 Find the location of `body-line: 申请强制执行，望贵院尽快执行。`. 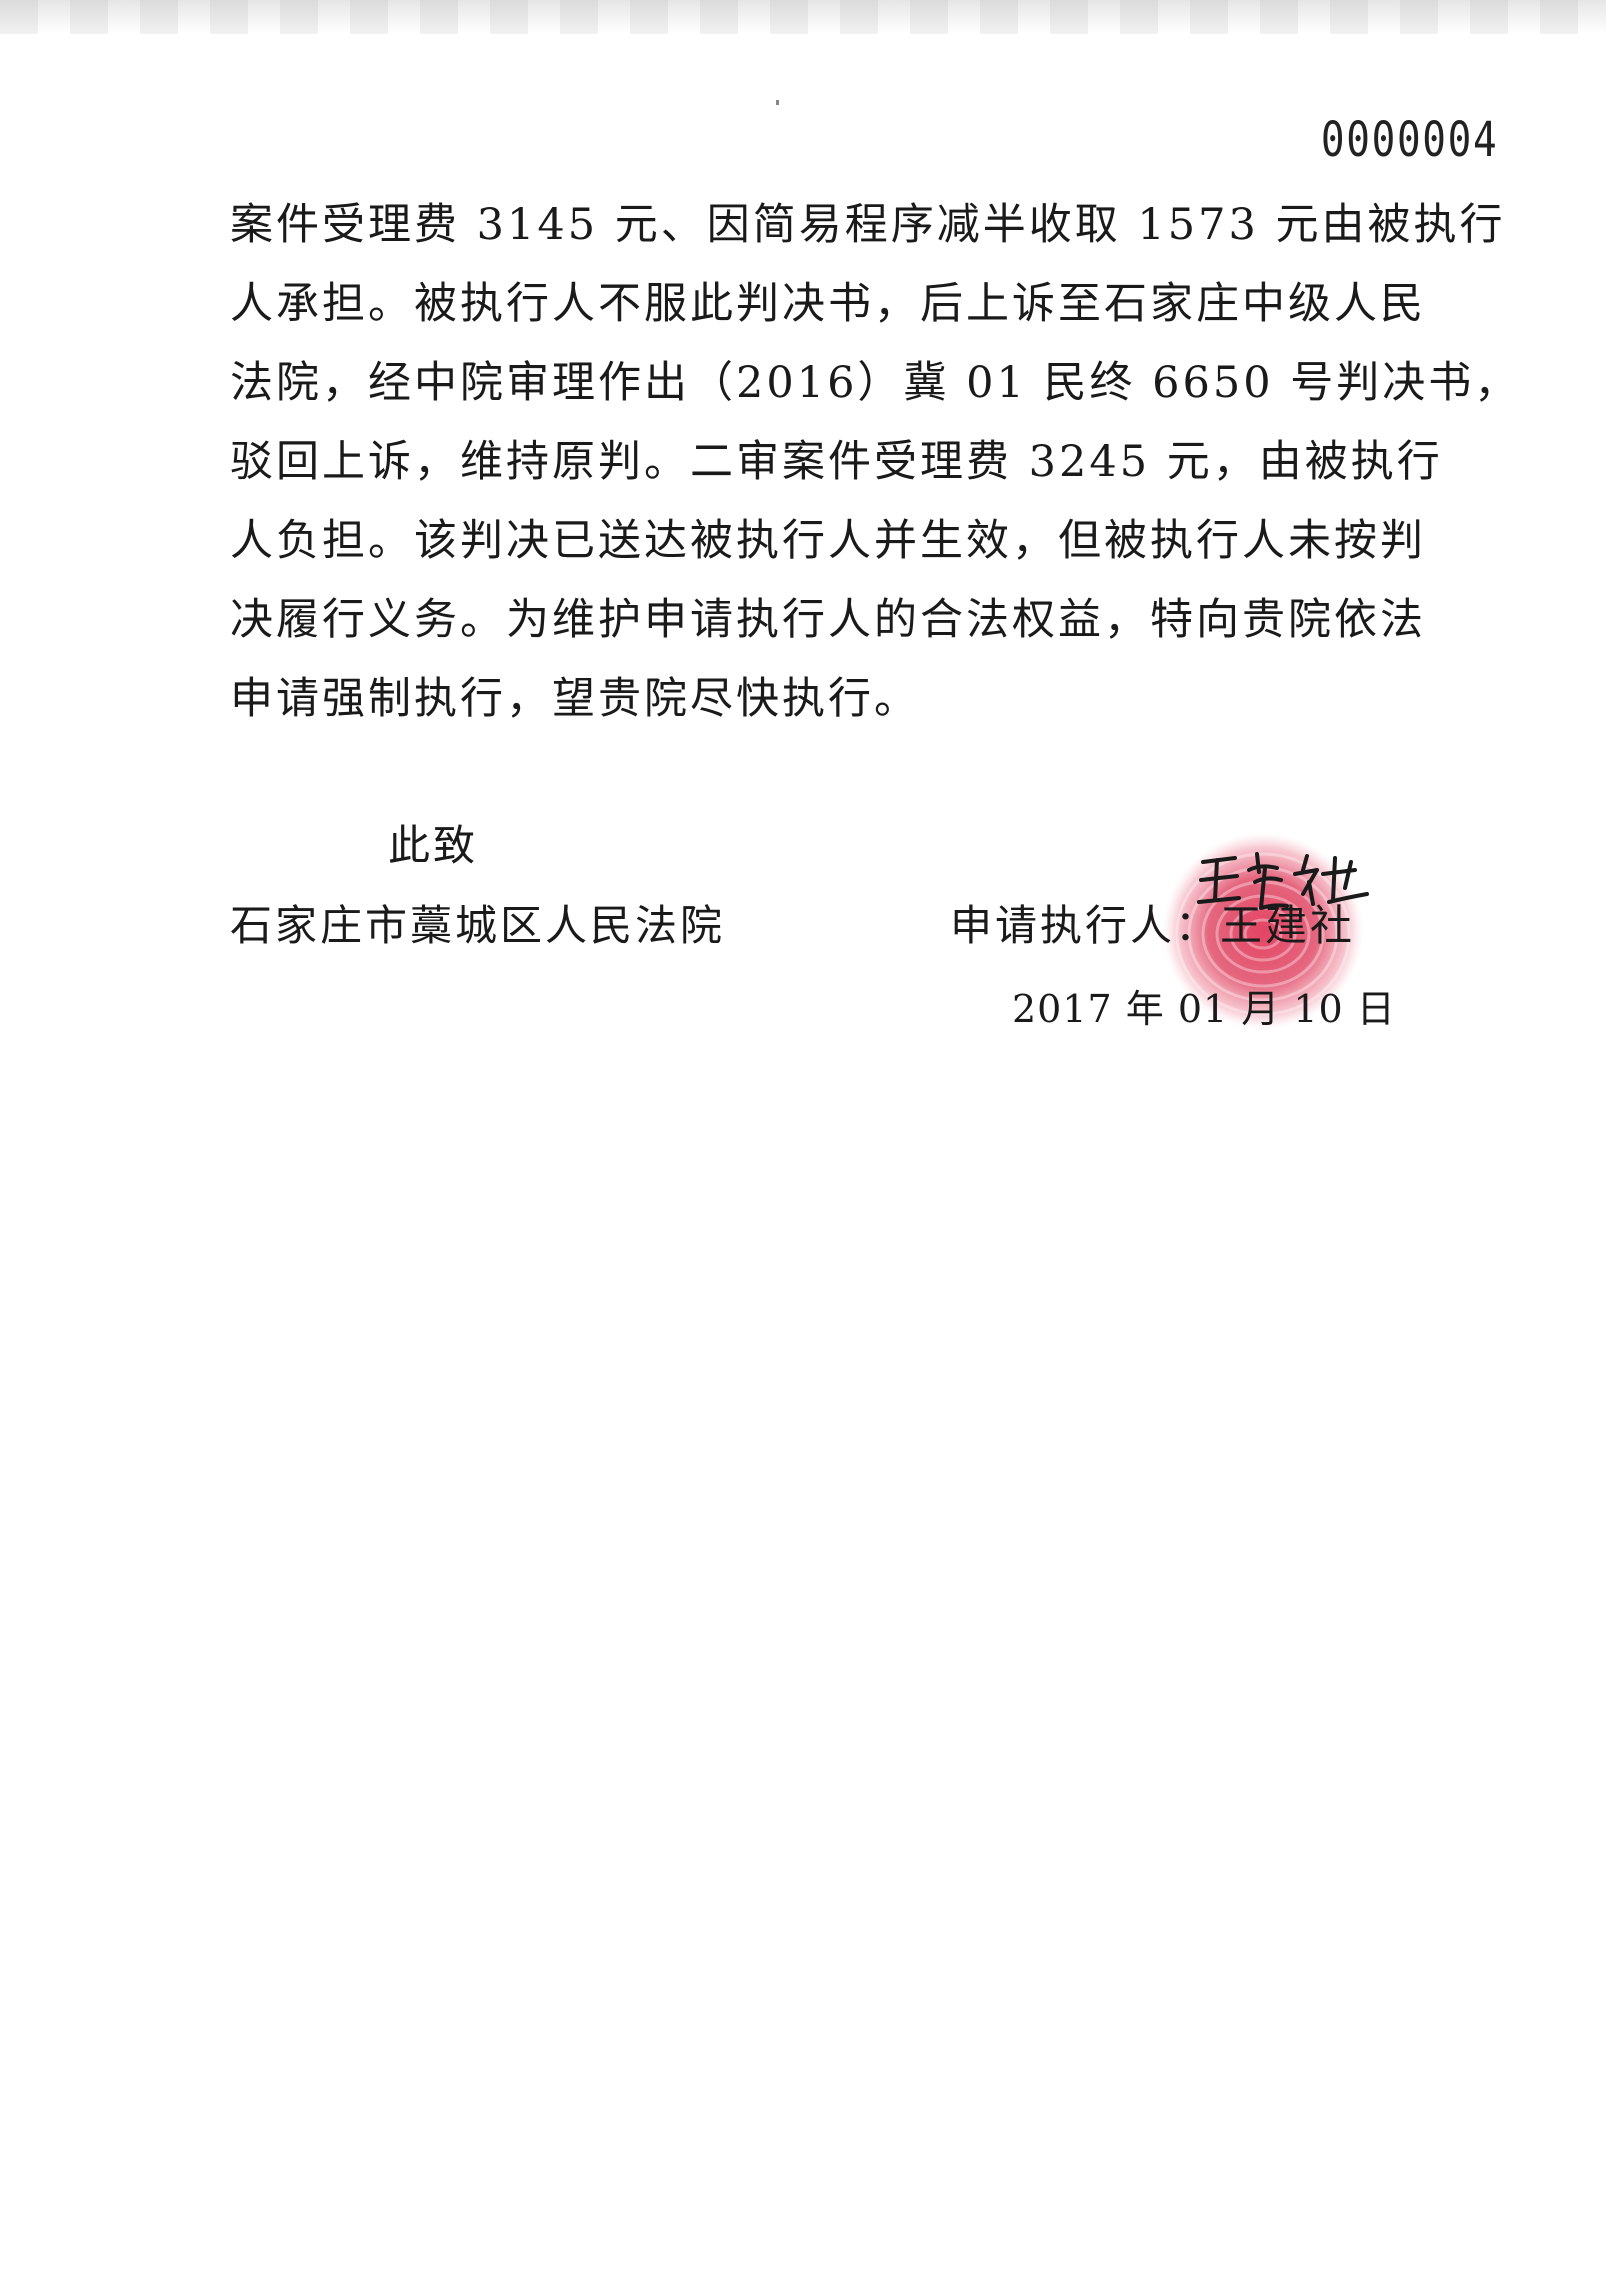

body-line: 申请强制执行，望贵院尽快执行。 is located at coordinates (575, 699).